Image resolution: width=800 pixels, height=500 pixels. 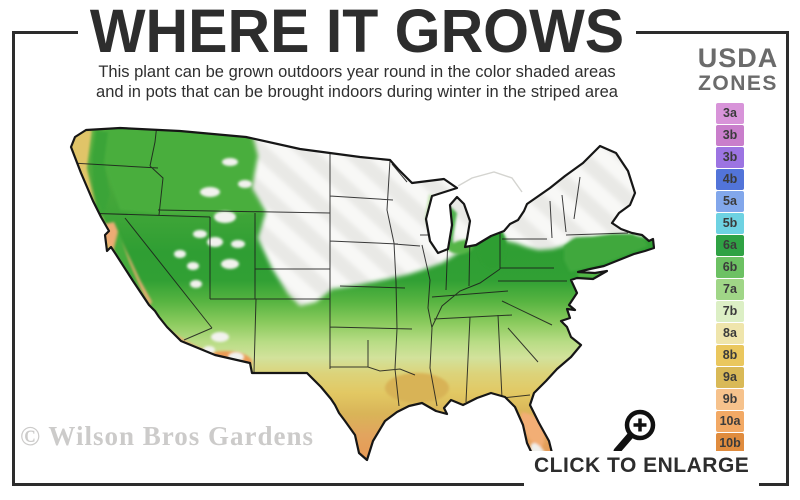 I want to click on zone-swatch-8a: 8a, so click(x=730, y=333).